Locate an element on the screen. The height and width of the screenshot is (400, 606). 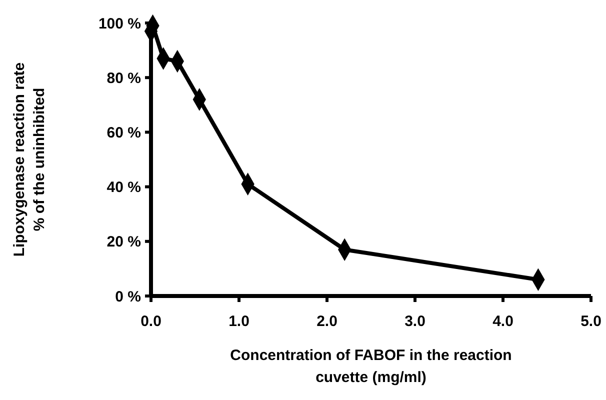
x-tick-label: 1.0 is located at coordinates (239, 321).